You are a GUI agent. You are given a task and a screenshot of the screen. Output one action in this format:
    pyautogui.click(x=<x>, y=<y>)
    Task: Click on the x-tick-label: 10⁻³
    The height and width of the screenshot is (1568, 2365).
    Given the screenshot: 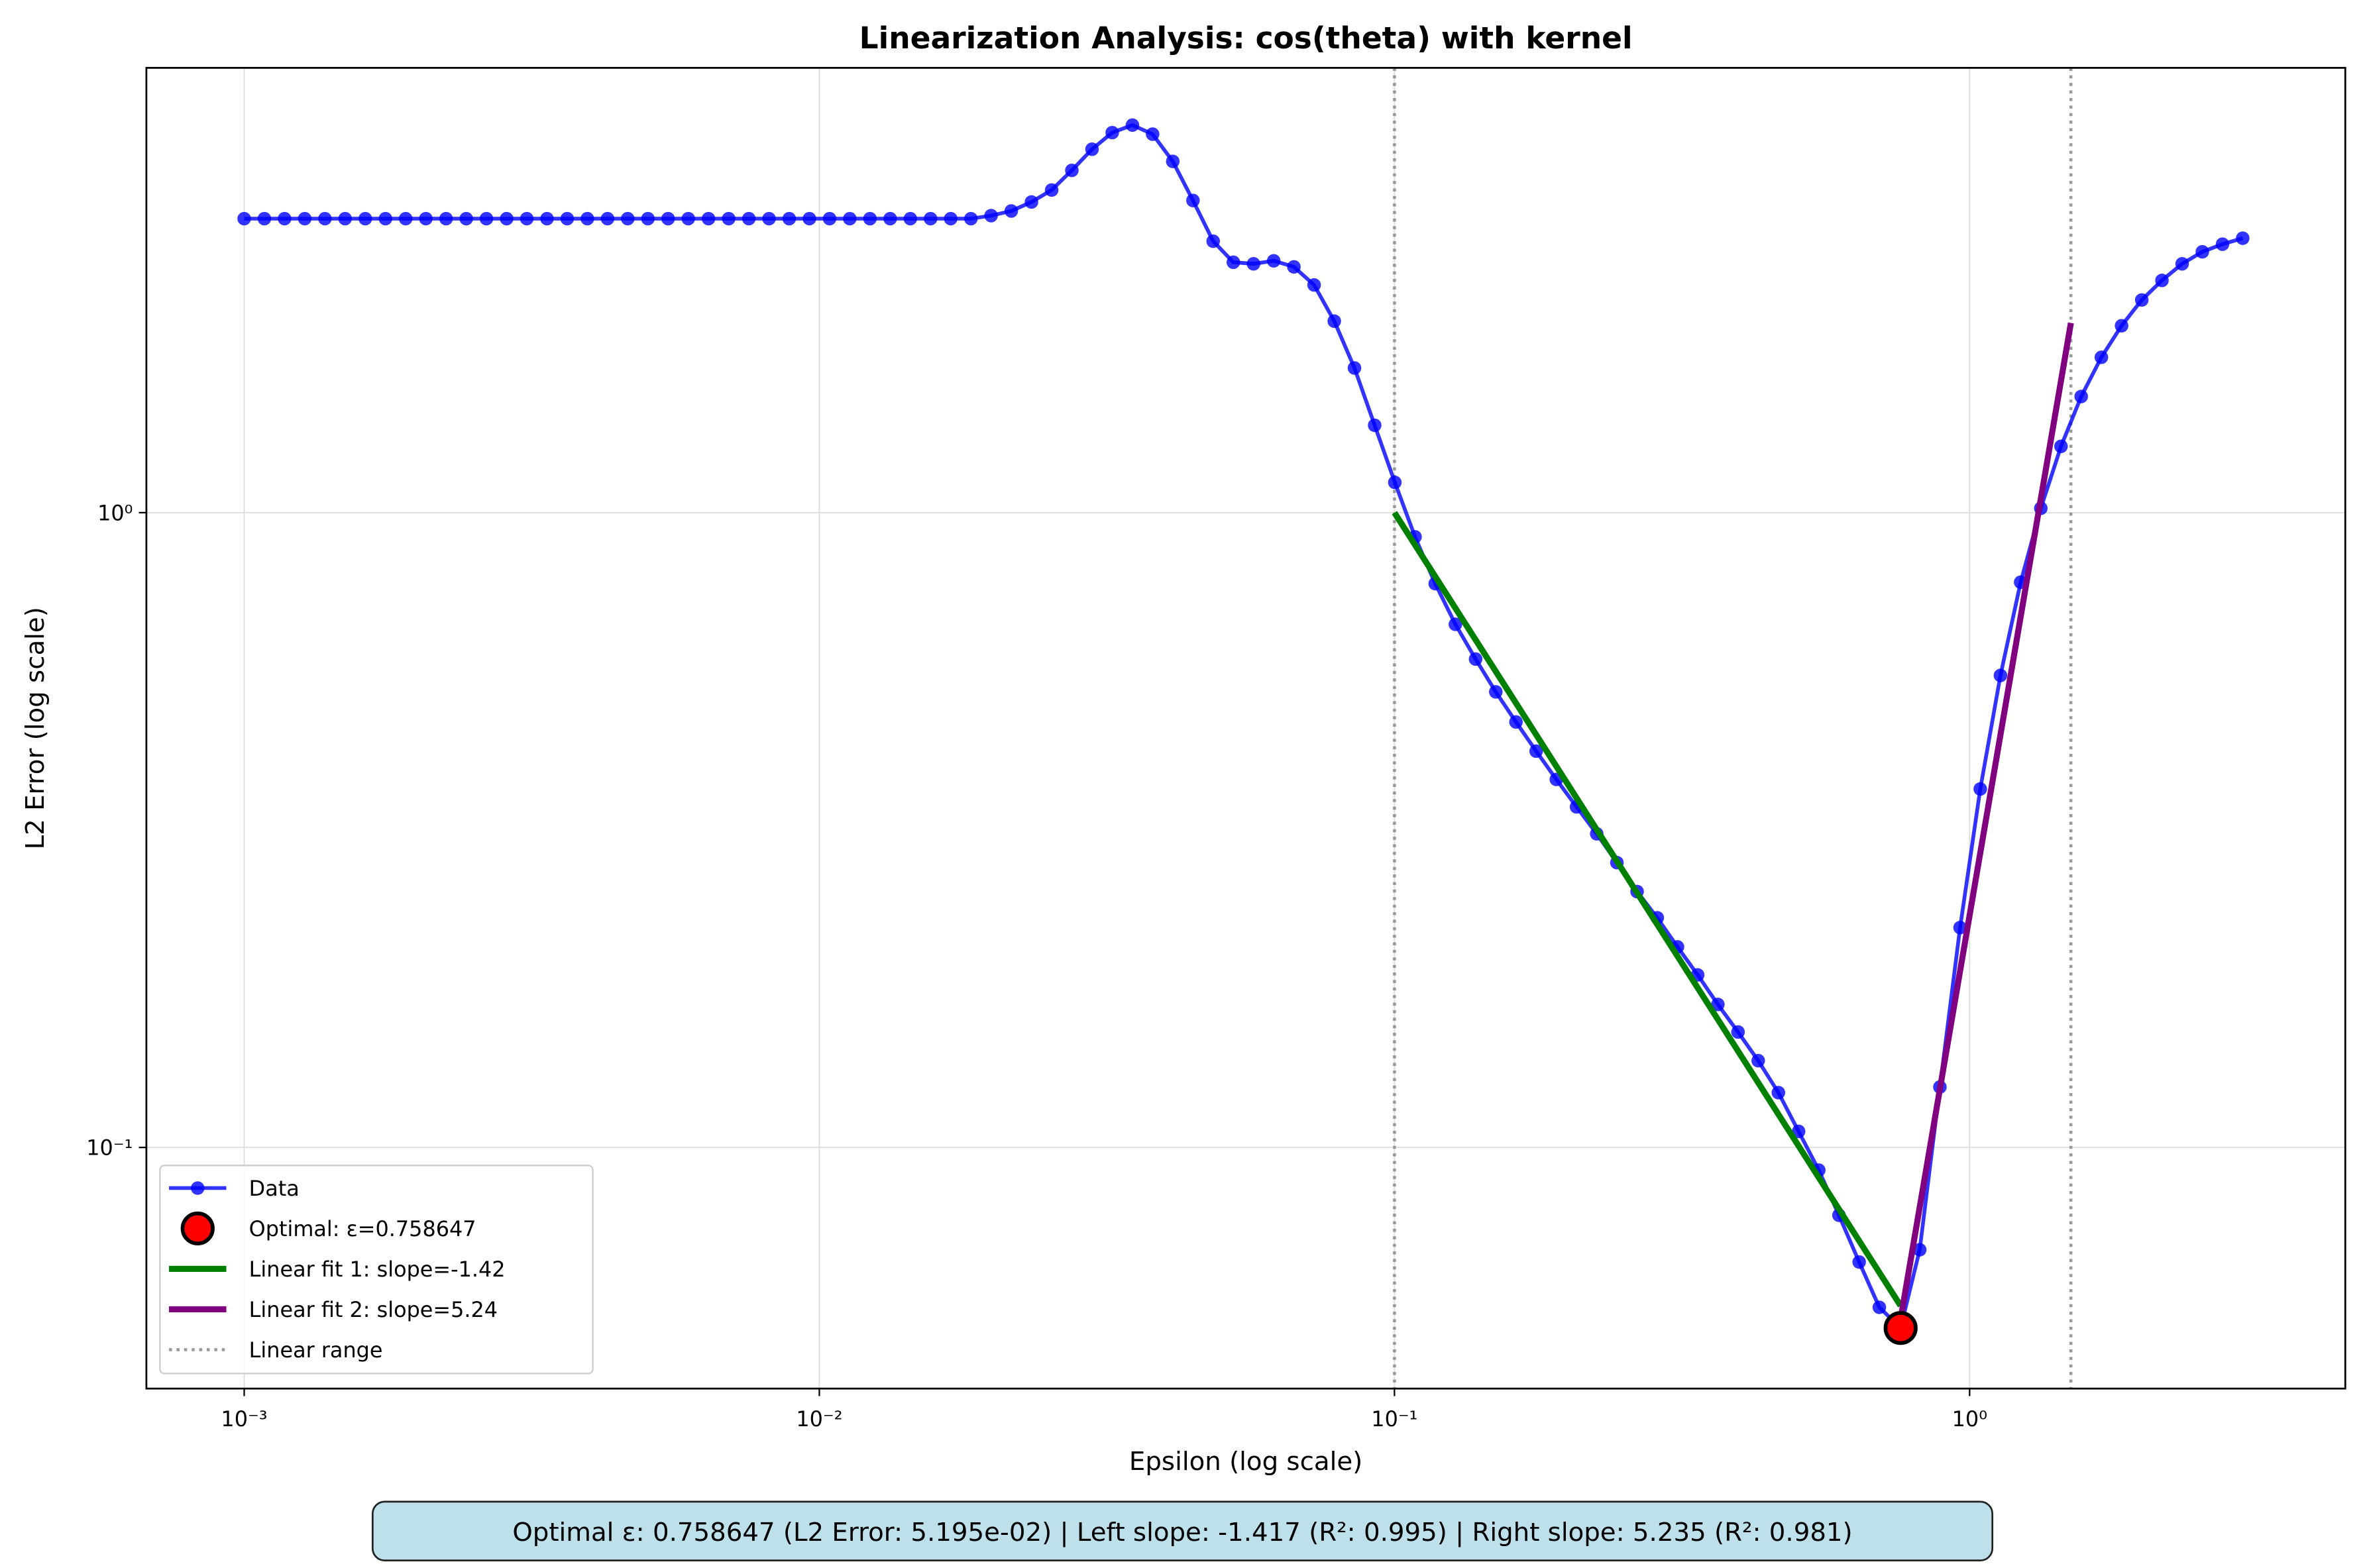 What is the action you would take?
    pyautogui.click(x=244, y=1419)
    